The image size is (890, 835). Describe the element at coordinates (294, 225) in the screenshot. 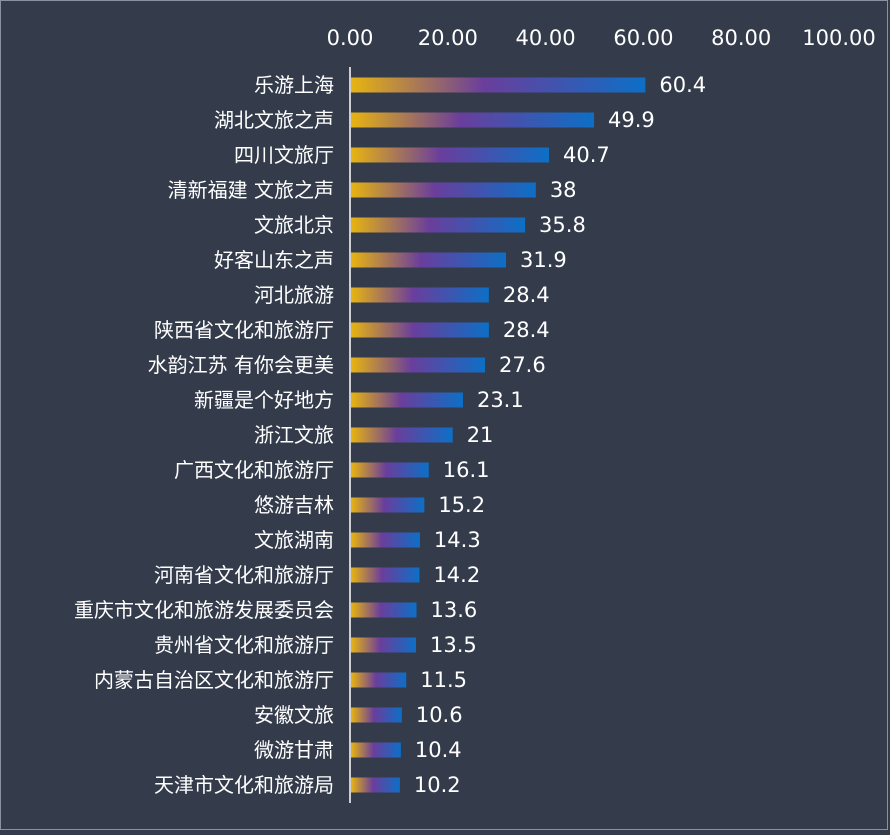

I see `category-label: 文旅北京` at that location.